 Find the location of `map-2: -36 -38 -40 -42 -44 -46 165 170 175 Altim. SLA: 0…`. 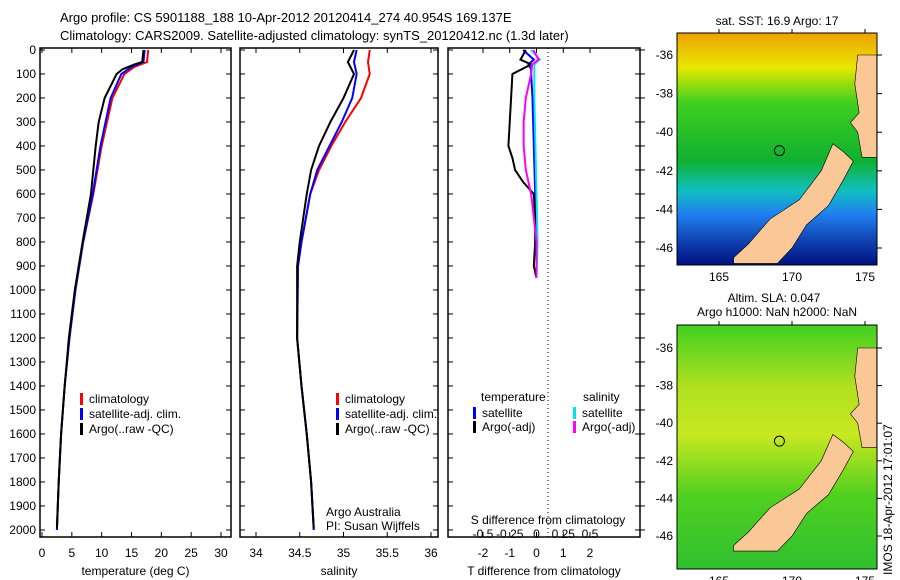

map-2: -36 -38 -40 -42 -44 -46 165 170 175 Altim. SLA: 0… is located at coordinates (769, 435).